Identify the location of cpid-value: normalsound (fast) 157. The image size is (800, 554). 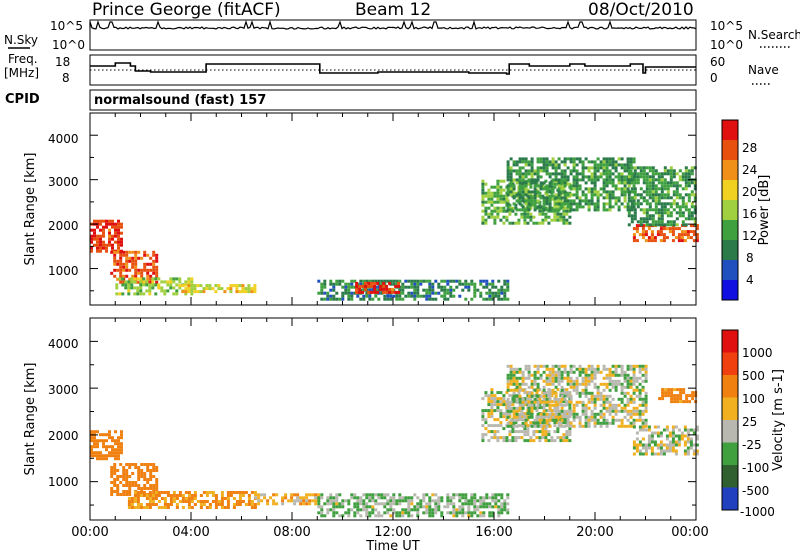
(180, 100).